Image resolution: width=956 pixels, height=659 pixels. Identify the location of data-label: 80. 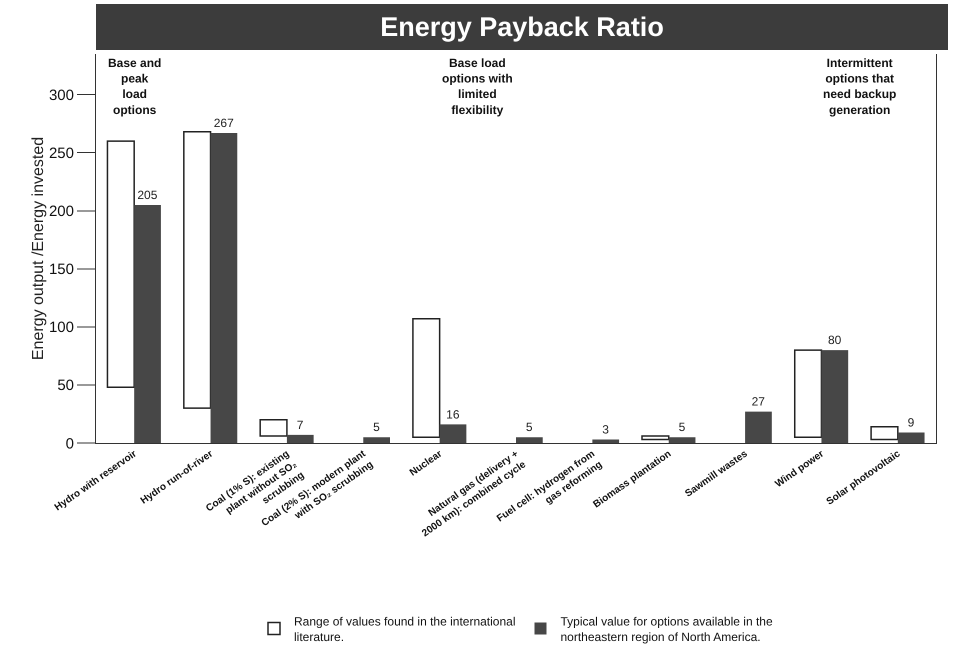
(835, 340).